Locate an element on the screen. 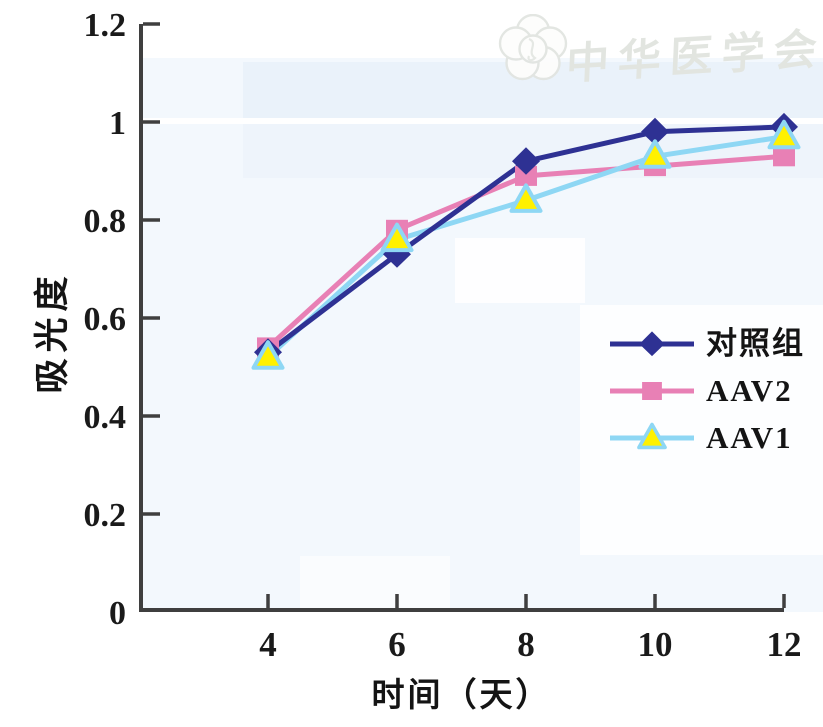  legend-swatch-triangle-icon is located at coordinates (652, 436).